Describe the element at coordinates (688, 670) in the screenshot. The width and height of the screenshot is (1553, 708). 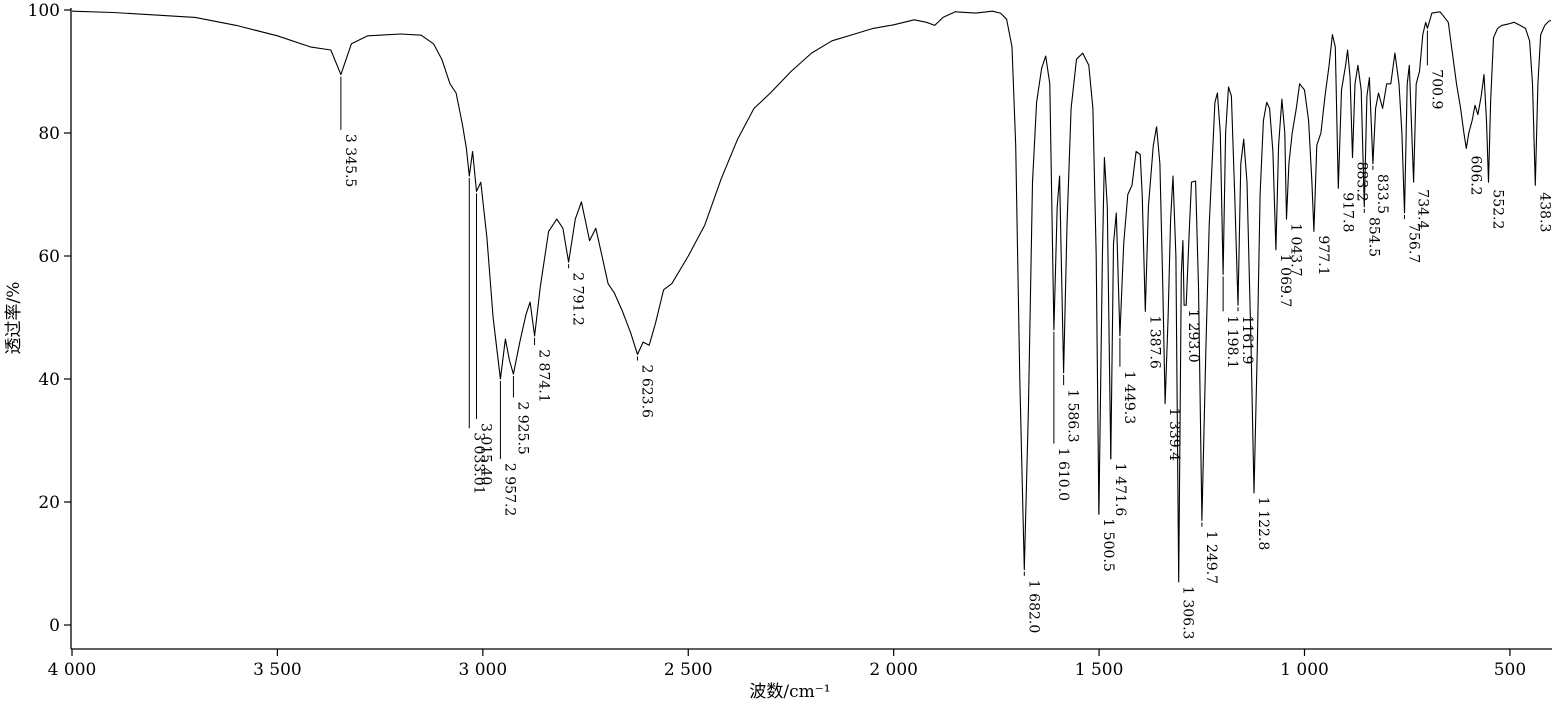
I see `x-tick-label: 2 500` at that location.